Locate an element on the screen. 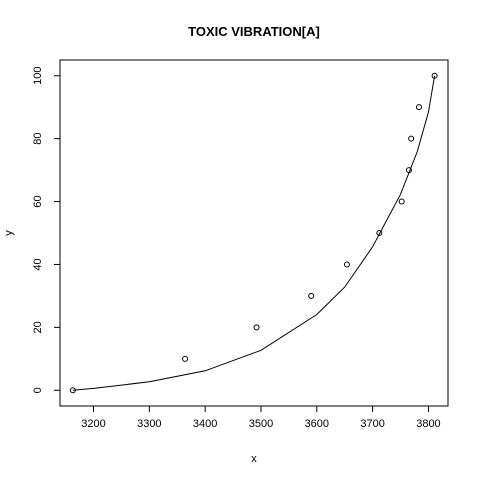 This screenshot has height=480, width=480. x-axis-label: x is located at coordinates (254, 459).